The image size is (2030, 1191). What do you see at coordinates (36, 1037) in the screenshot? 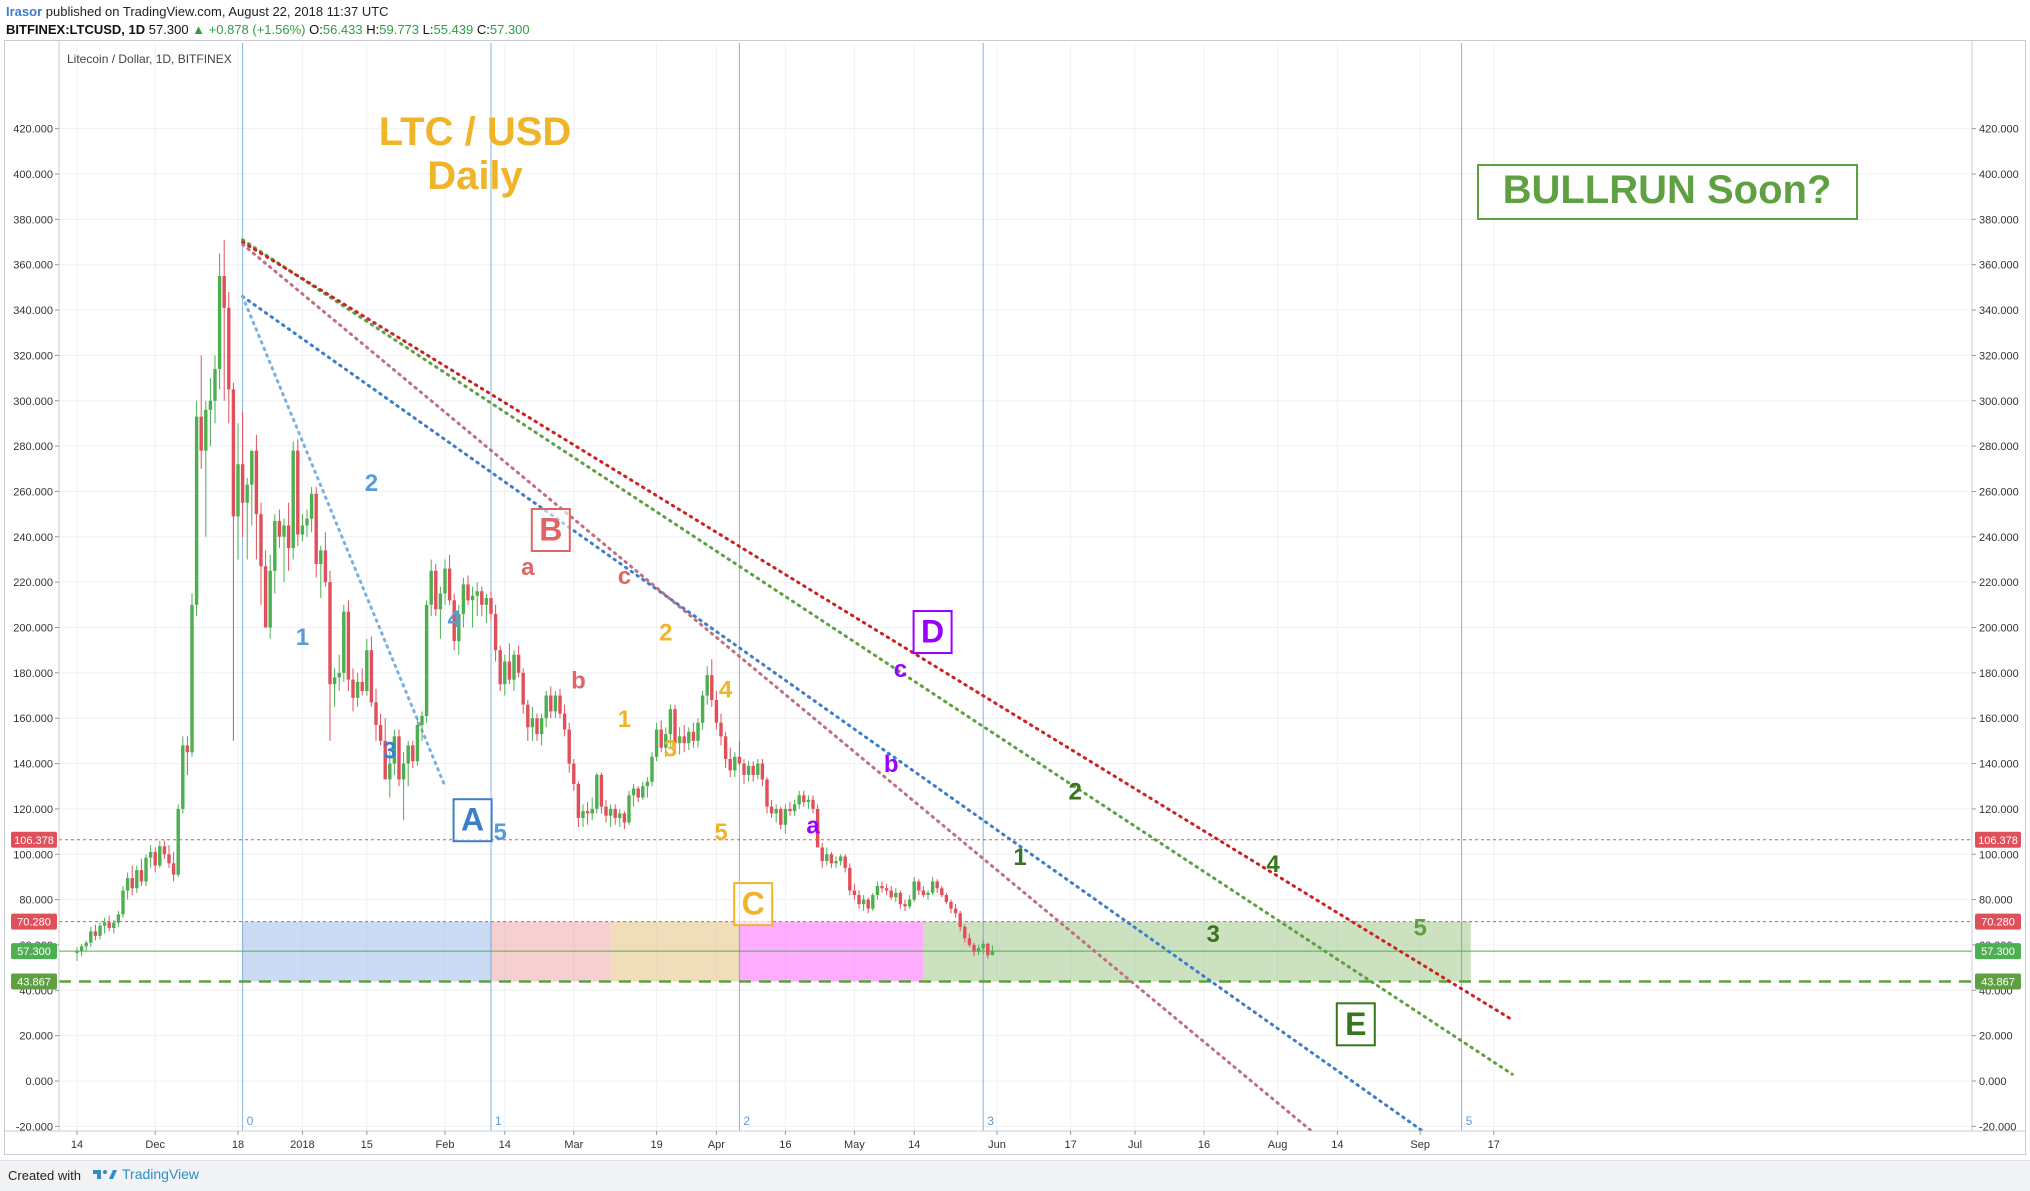
I see `y-tick-label-left: 20.000` at bounding box center [36, 1037].